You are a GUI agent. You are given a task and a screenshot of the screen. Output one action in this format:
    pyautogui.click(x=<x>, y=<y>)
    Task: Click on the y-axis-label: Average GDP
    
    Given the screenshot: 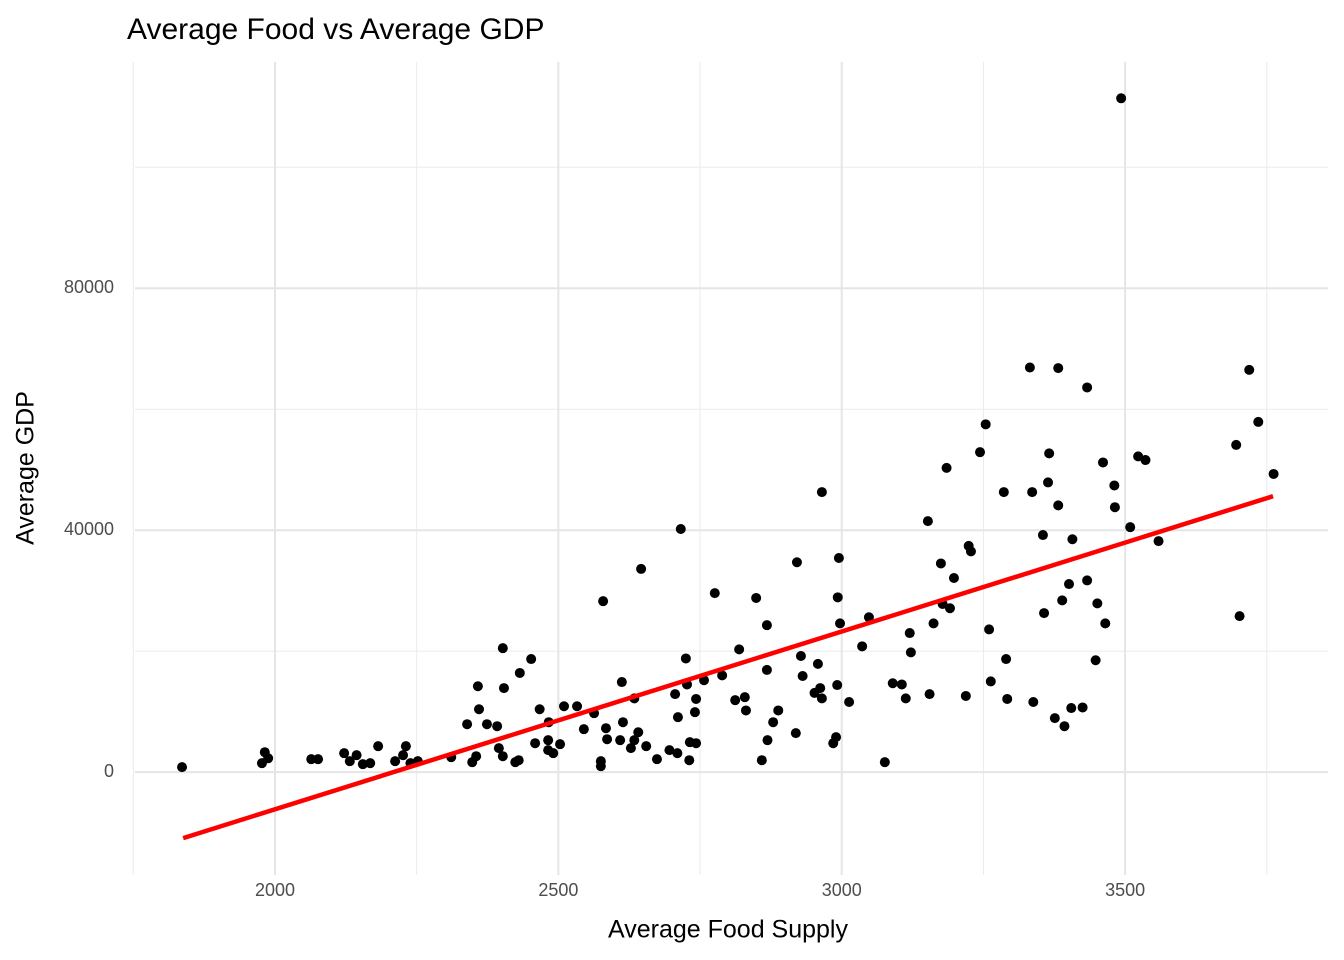 What is the action you would take?
    pyautogui.click(x=26, y=468)
    